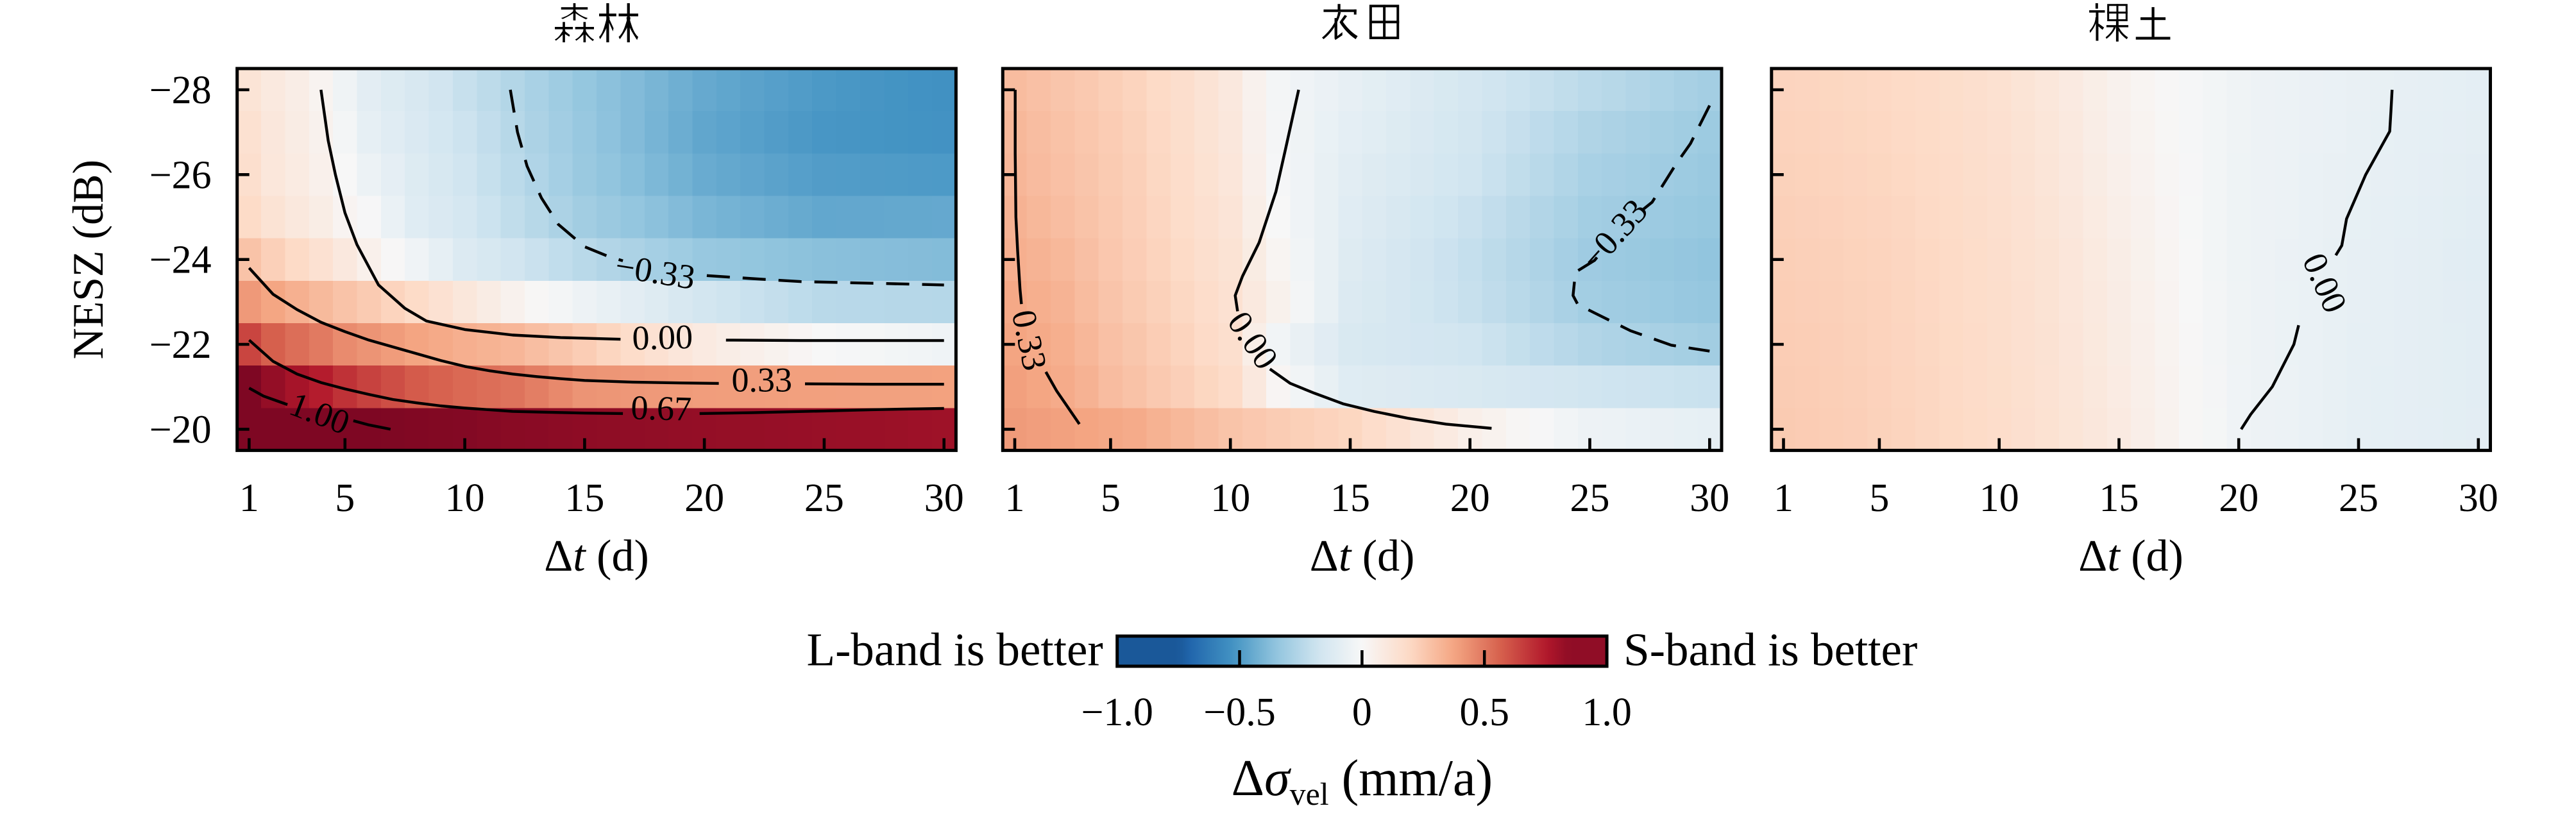 This screenshot has height=815, width=2576. Describe the element at coordinates (88, 260) in the screenshot. I see `svg-text: NESZ (dB)` at that location.